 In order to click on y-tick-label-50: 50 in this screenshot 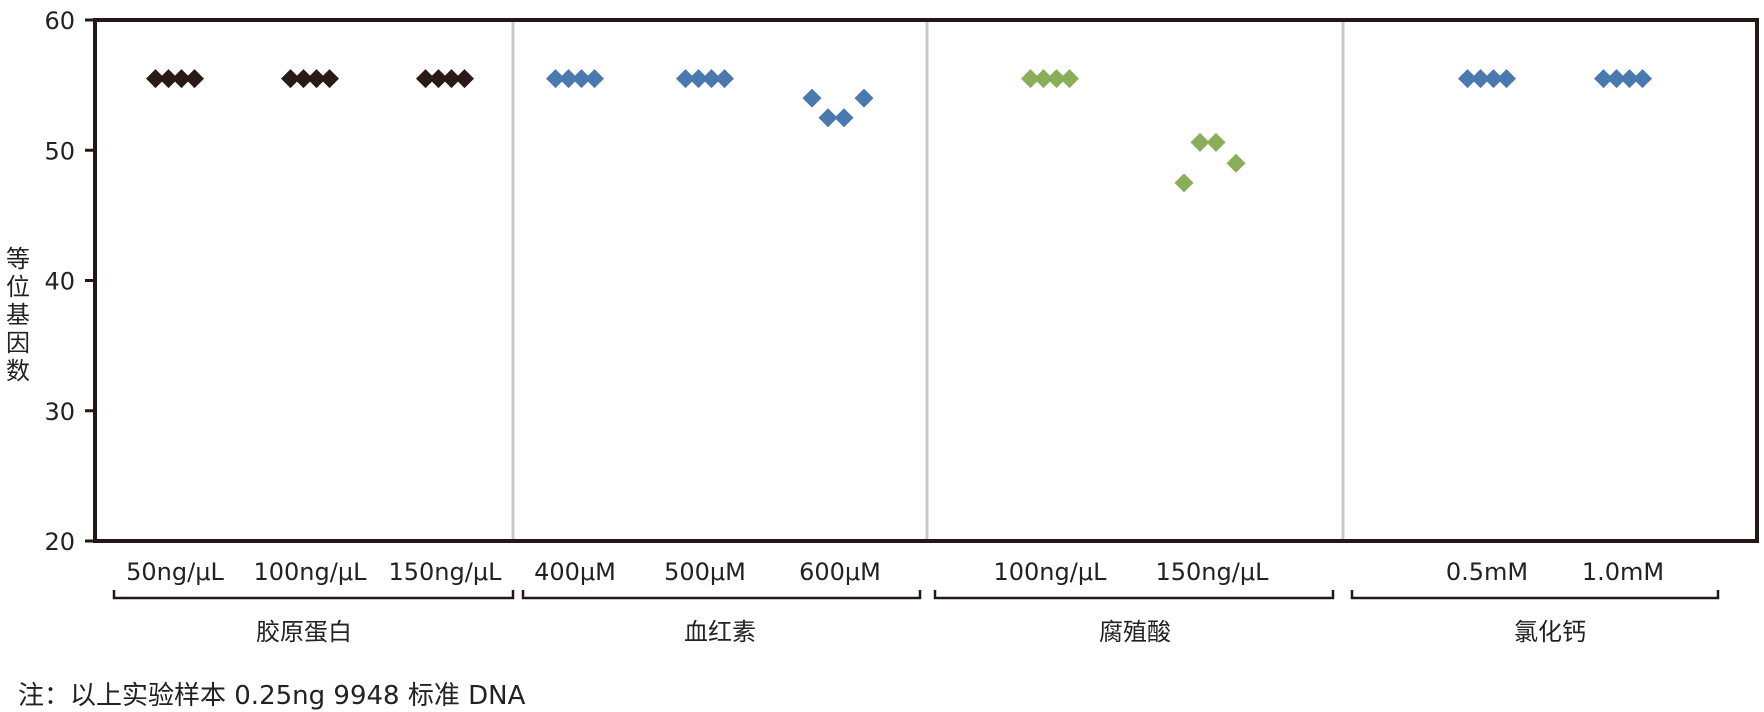, I will do `click(59, 151)`.